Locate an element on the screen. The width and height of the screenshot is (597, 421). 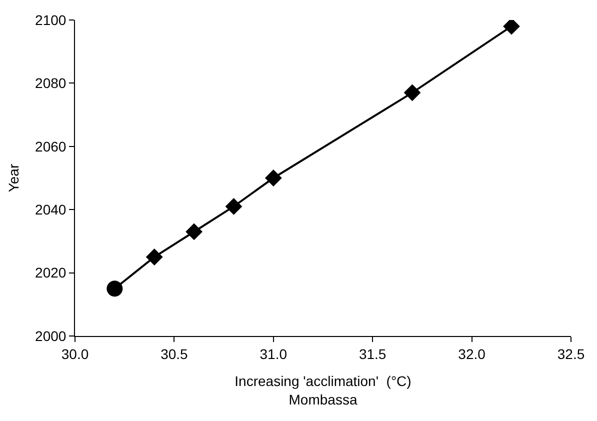
x-tick-label: 31.5 is located at coordinates (372, 354).